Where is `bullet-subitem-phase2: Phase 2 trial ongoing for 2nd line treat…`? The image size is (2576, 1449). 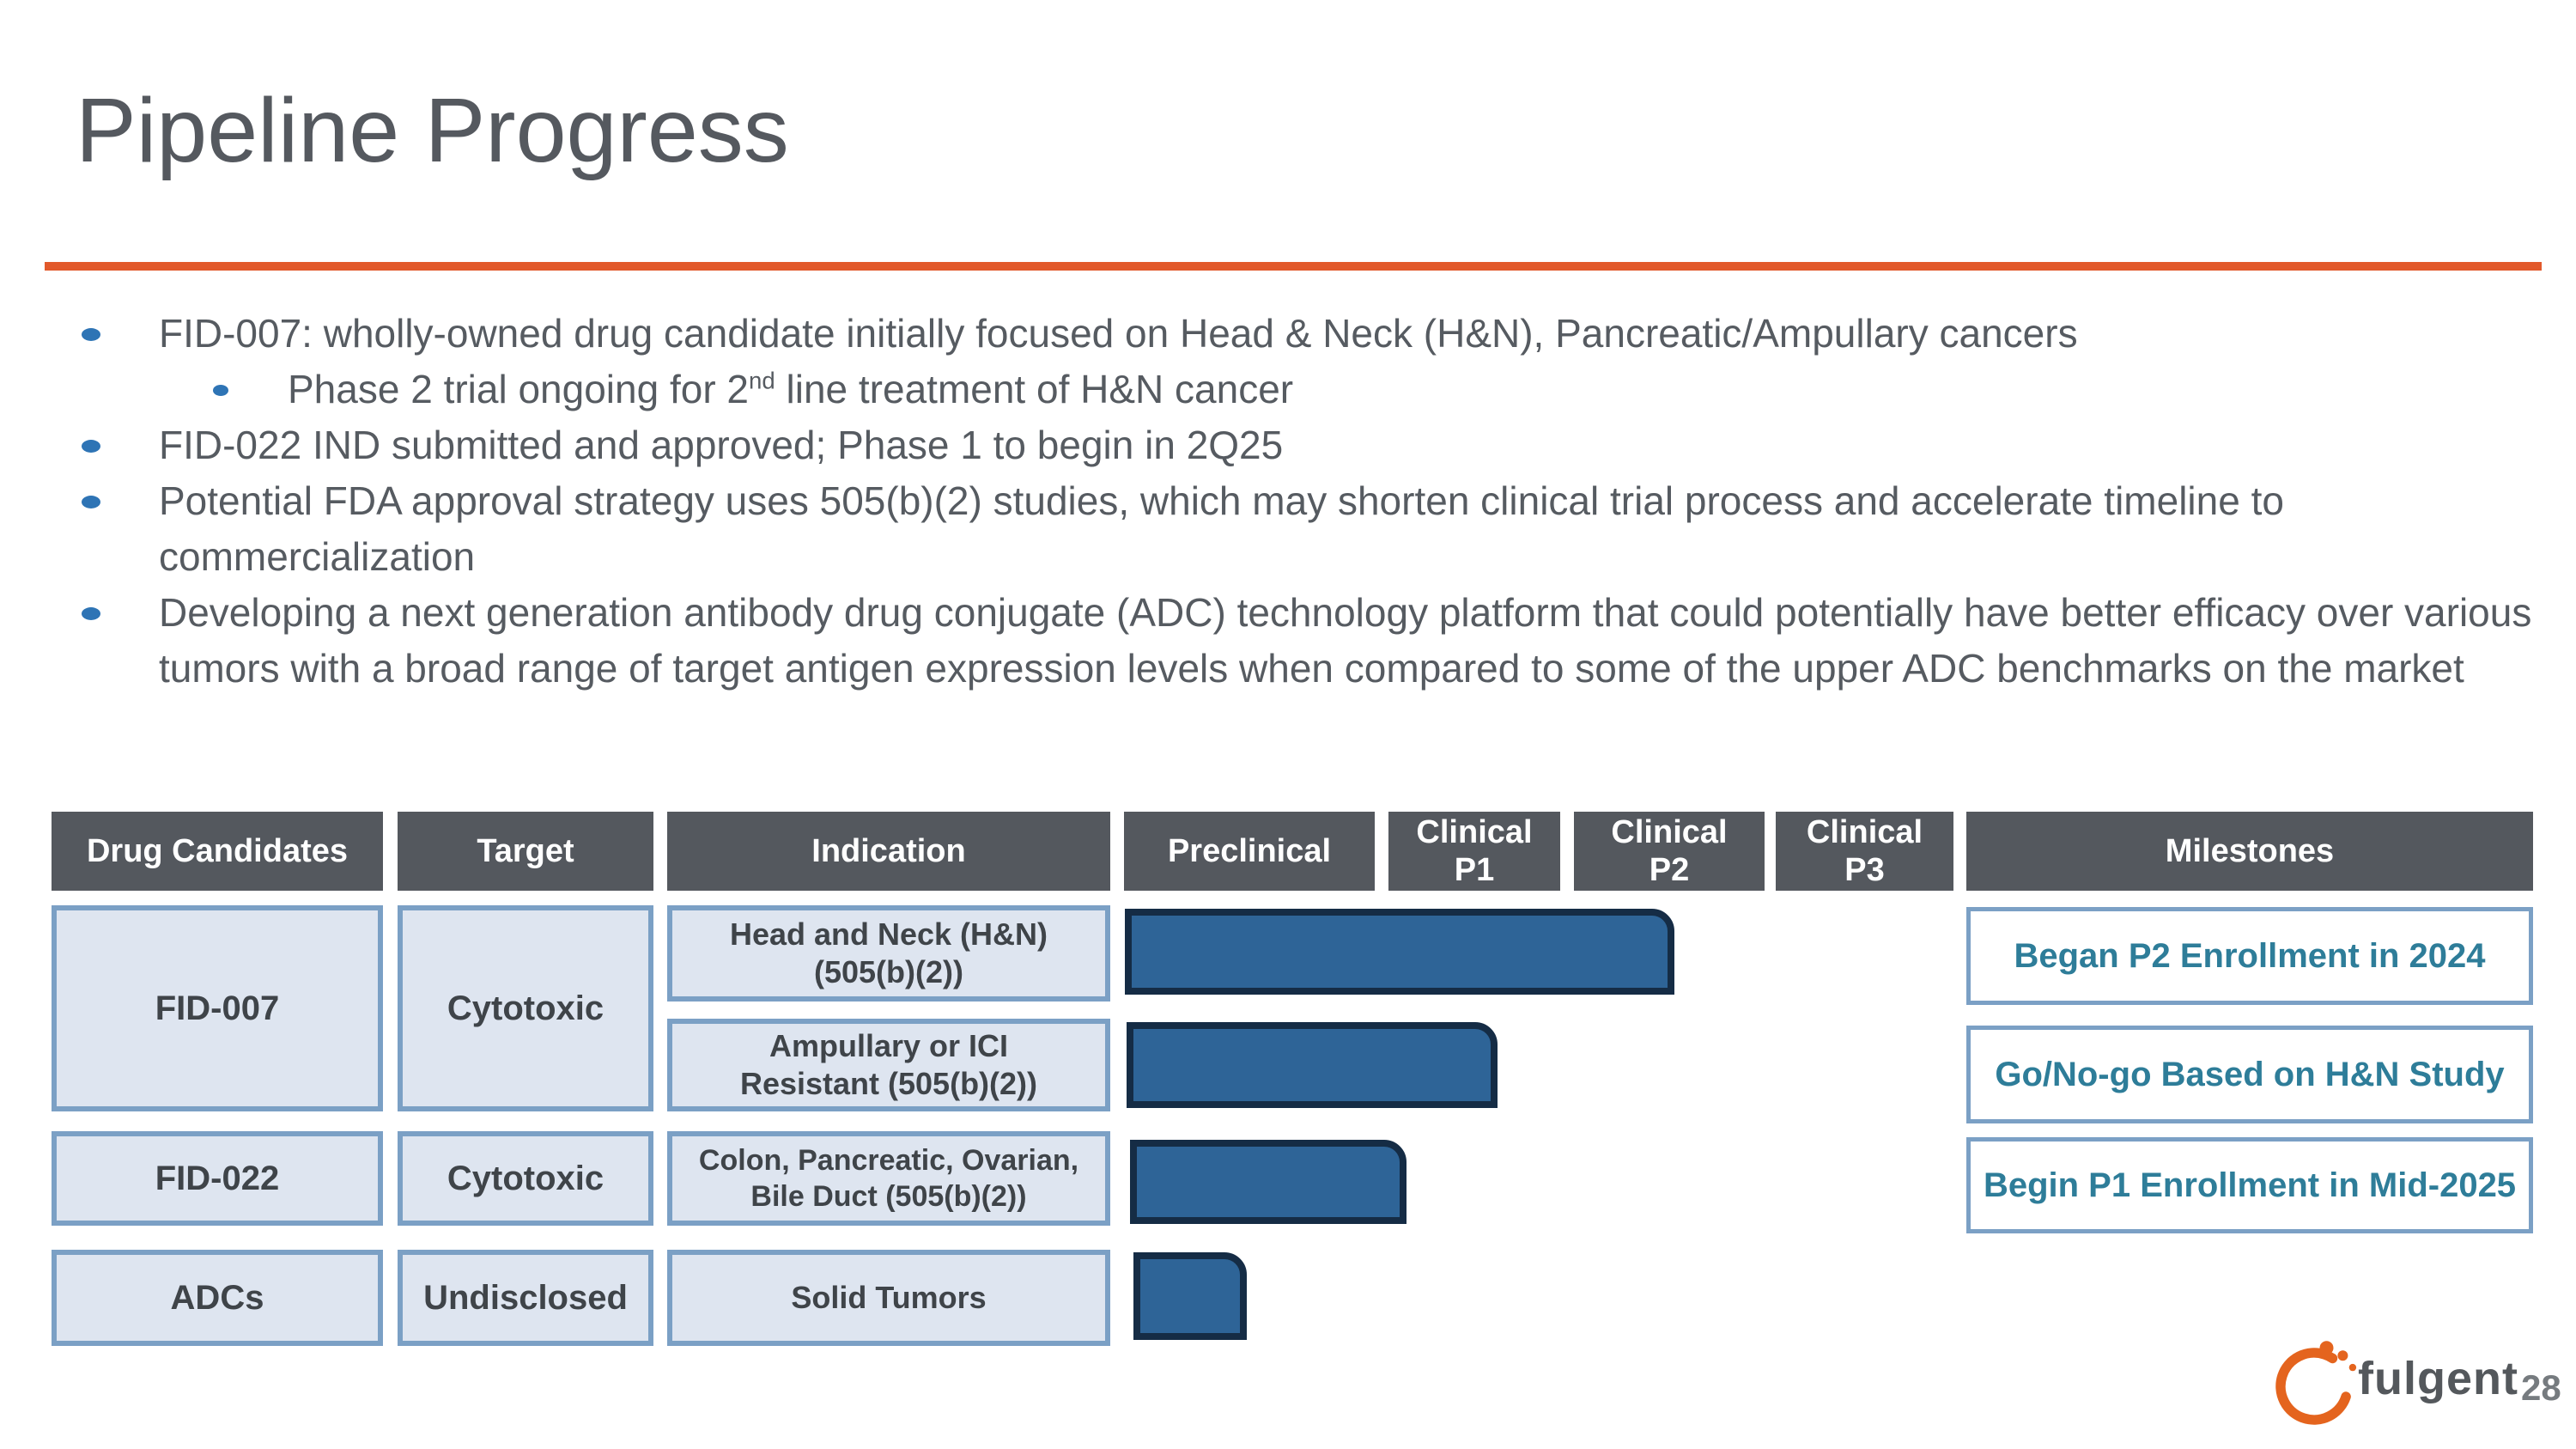 bullet-subitem-phase2: Phase 2 trial ongoing for 2nd line treat… is located at coordinates (1279, 389).